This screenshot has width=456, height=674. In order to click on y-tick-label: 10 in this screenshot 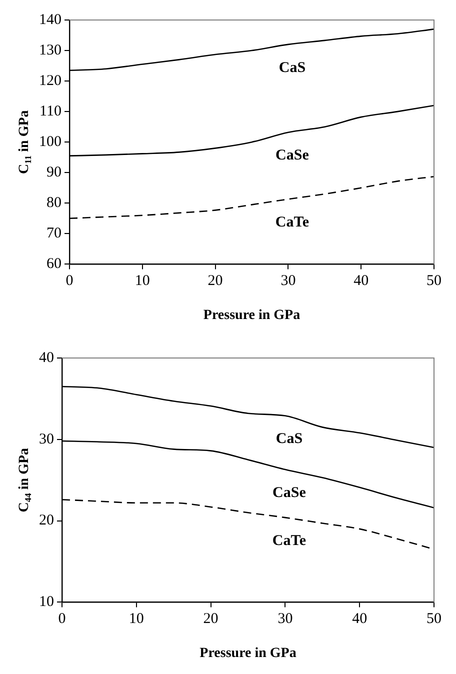, I will do `click(46, 602)`.